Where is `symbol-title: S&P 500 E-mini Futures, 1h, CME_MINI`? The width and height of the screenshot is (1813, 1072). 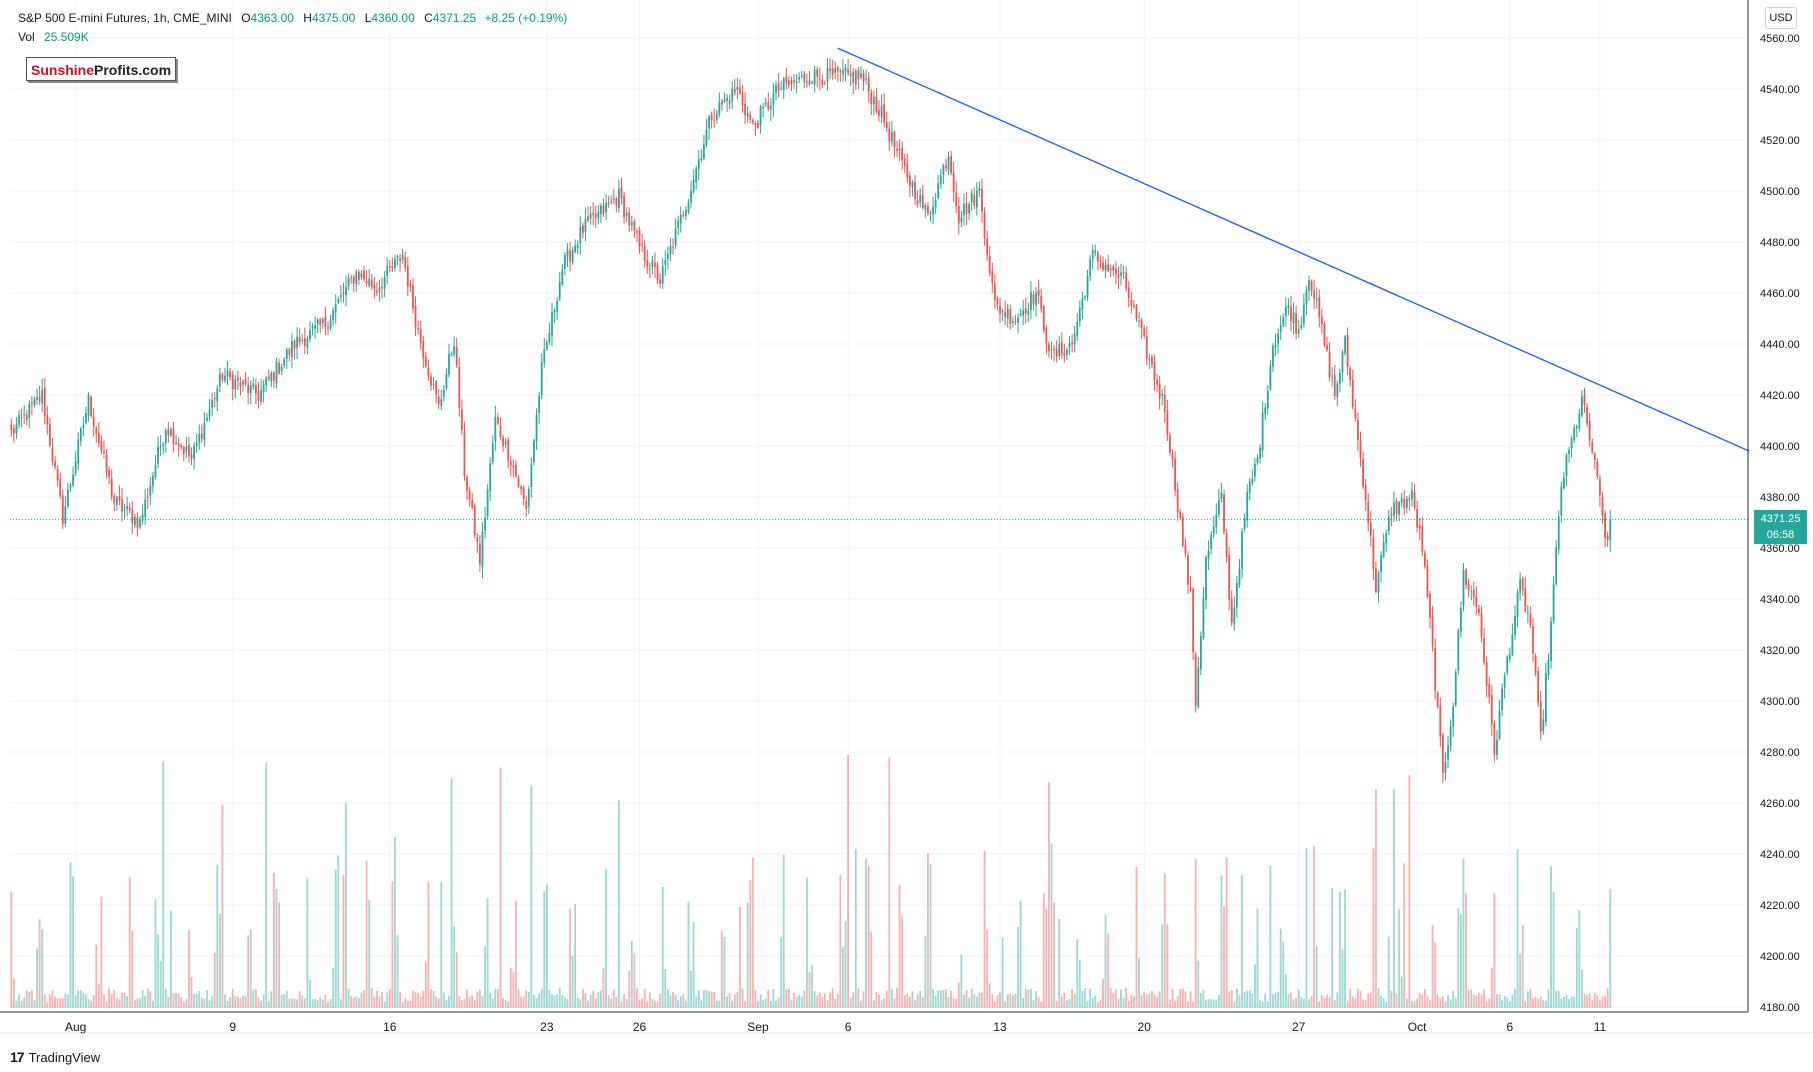
symbol-title: S&P 500 E-mini Futures, 1h, CME_MINI is located at coordinates (125, 18).